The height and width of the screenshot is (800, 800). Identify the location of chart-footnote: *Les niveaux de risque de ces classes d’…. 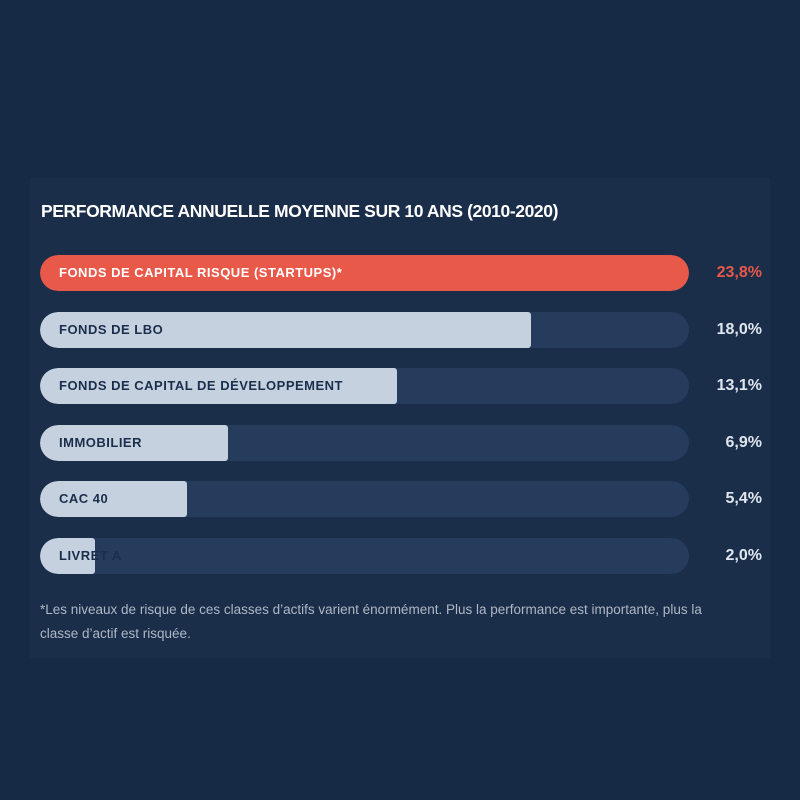
(371, 621).